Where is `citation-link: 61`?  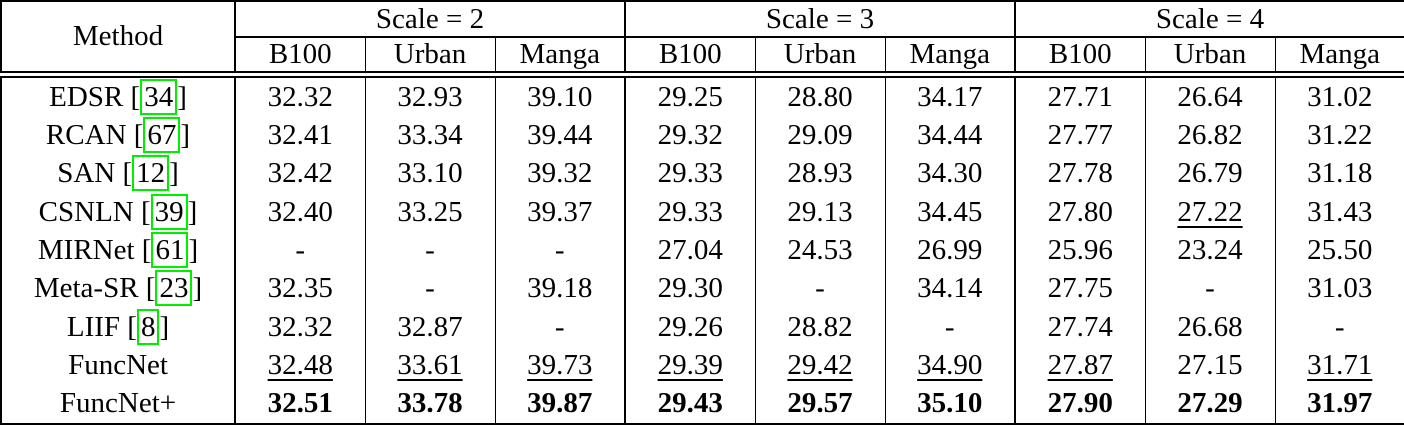 citation-link: 61 is located at coordinates (170, 249).